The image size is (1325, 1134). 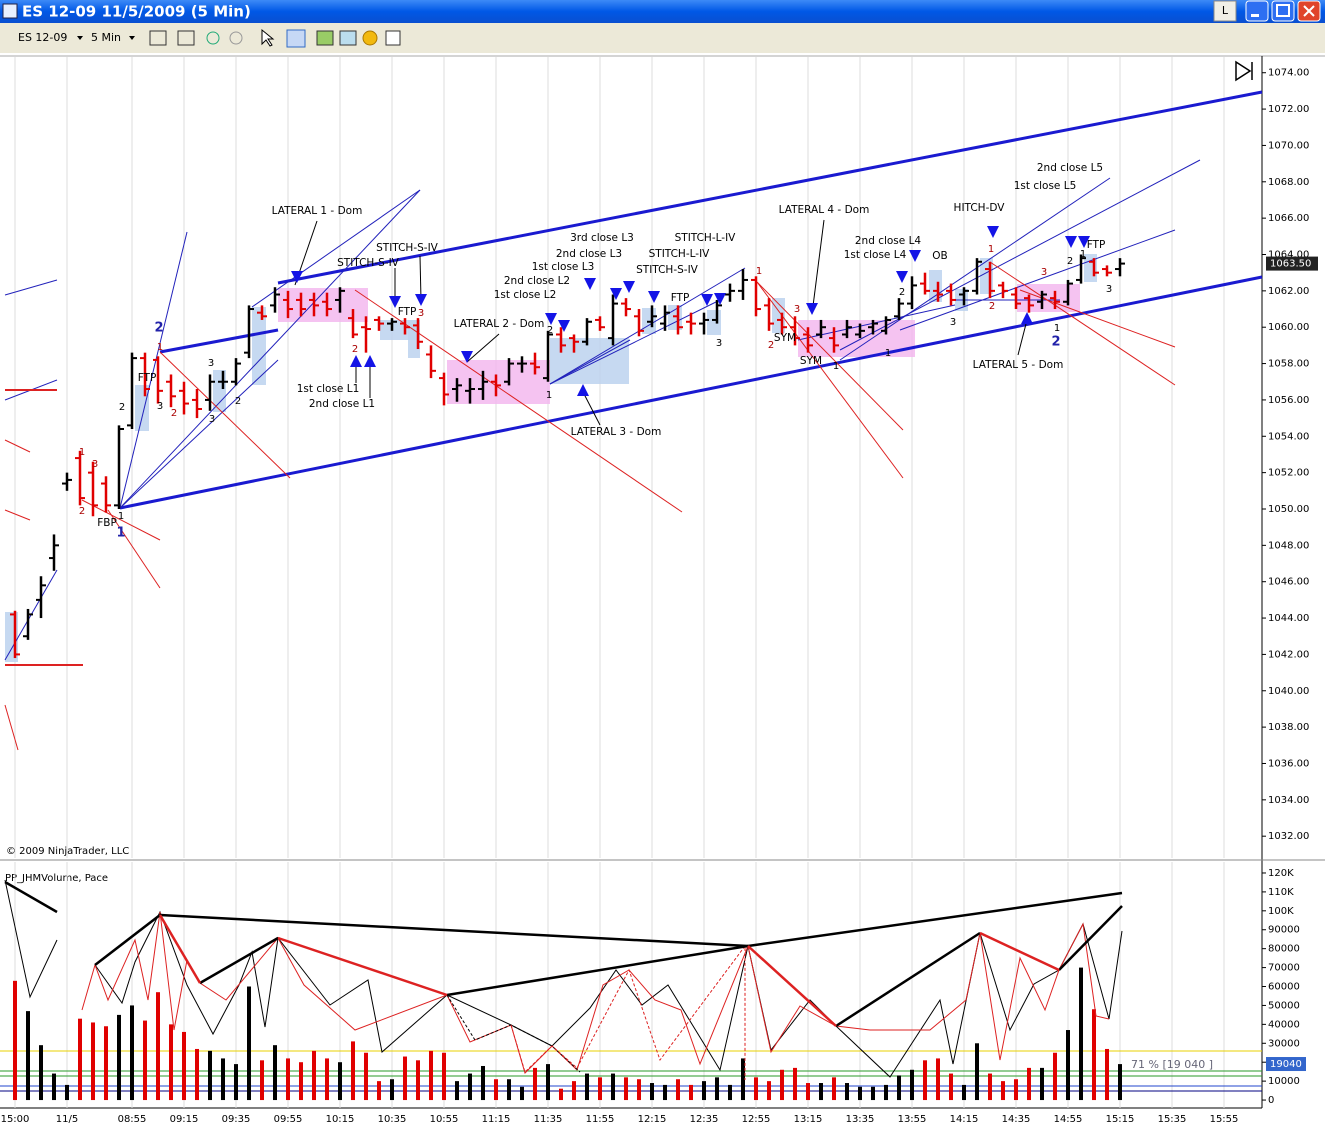 I want to click on y-tick-label: 1036.00, so click(x=1288, y=763).